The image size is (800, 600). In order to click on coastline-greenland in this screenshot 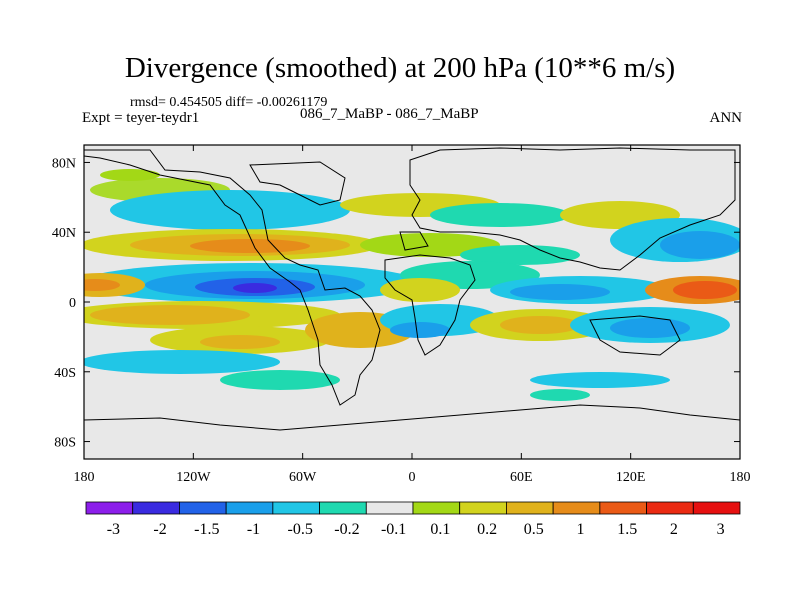, I will do `click(297, 183)`.